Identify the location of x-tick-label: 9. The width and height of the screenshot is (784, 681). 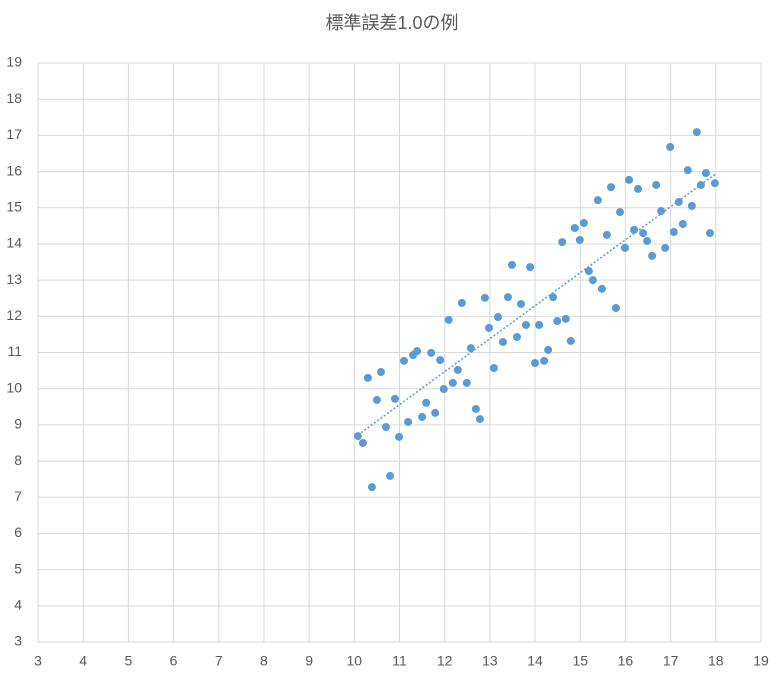
(309, 661).